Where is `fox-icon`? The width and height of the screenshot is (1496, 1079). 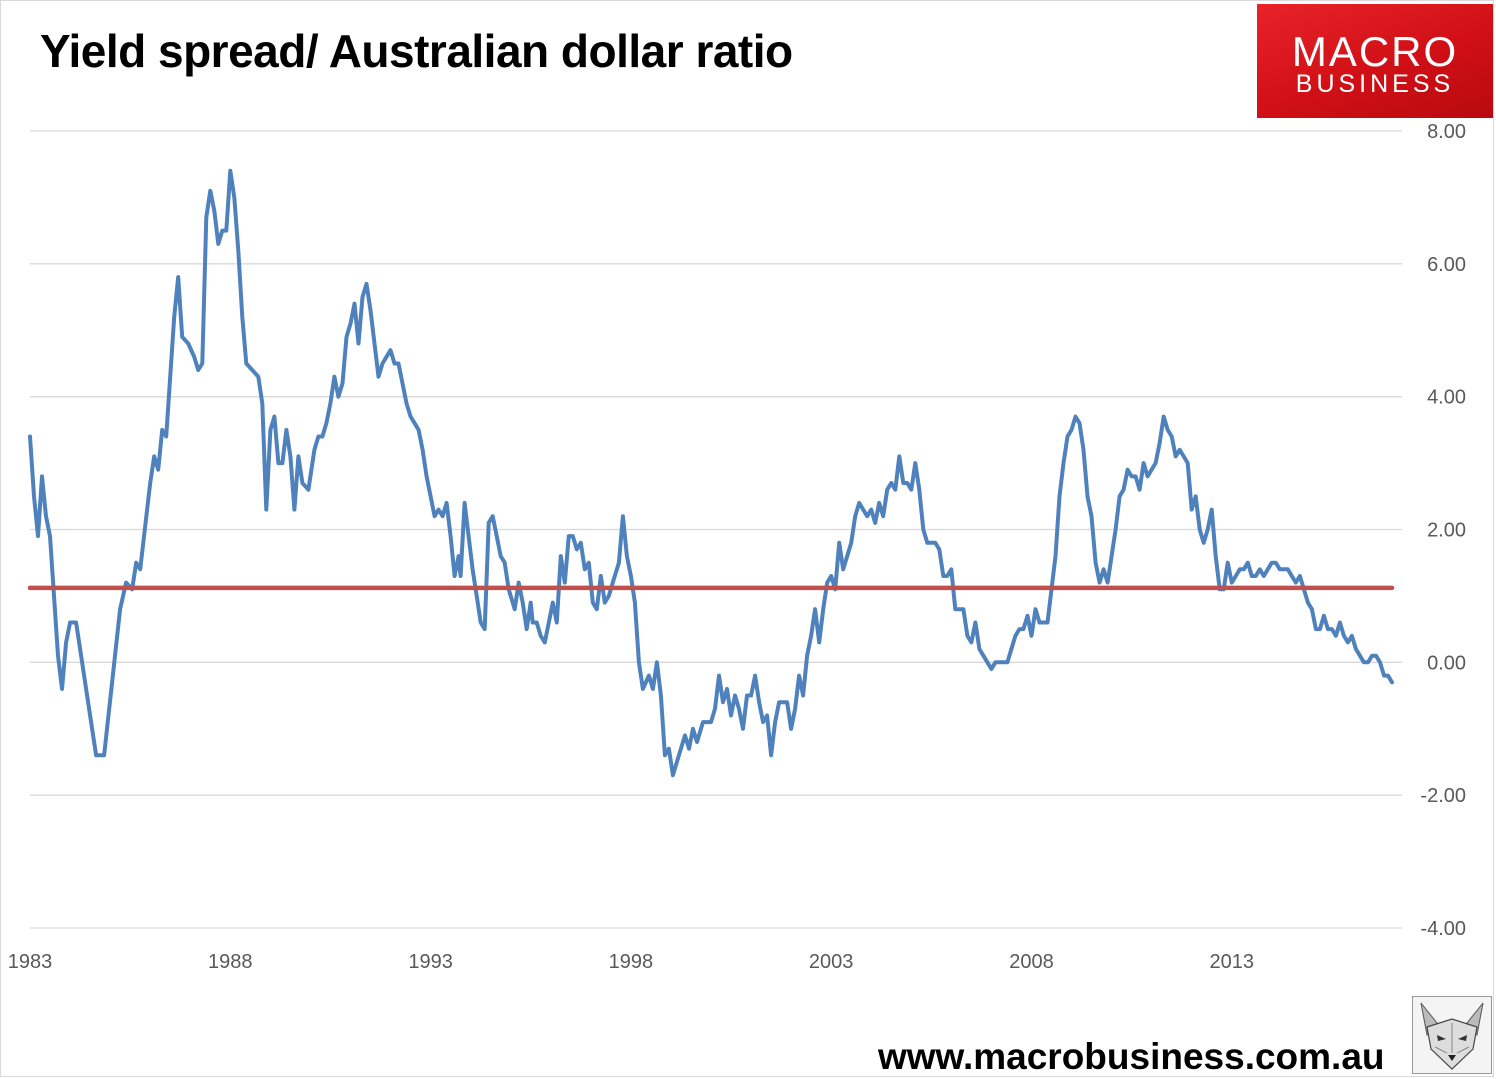
fox-icon is located at coordinates (1452, 1036).